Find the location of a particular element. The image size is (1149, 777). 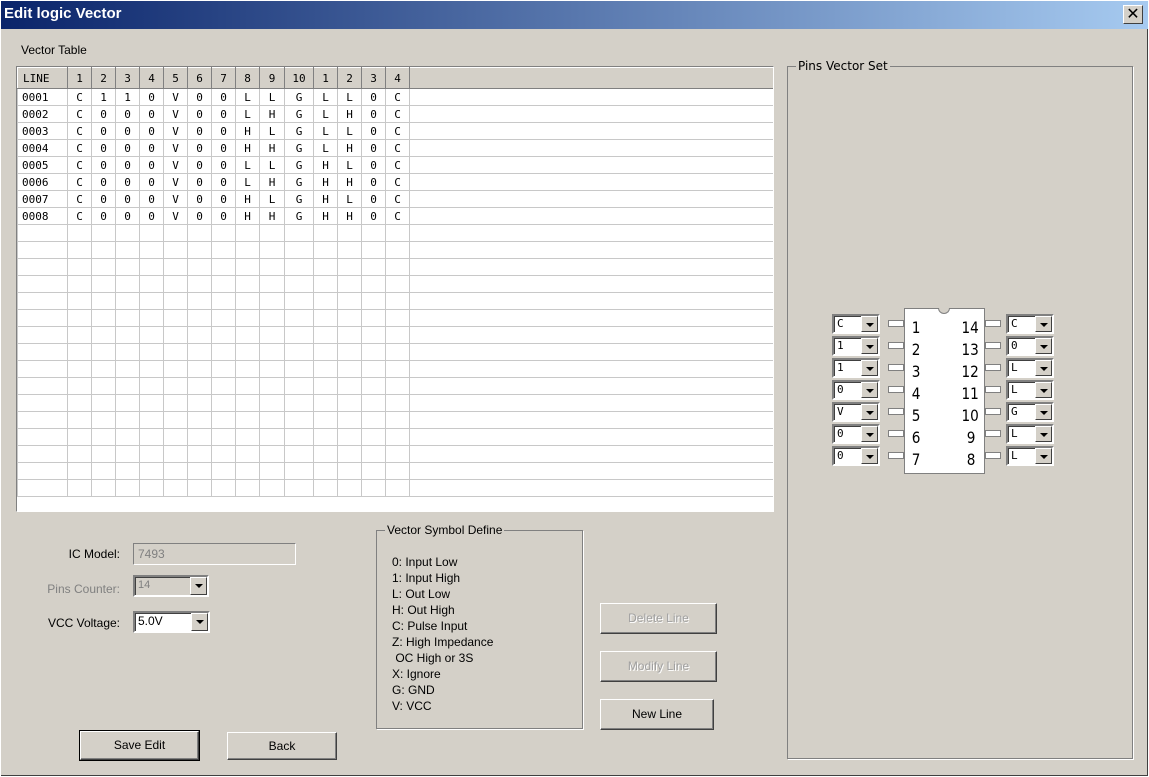

column-header: 7 is located at coordinates (223, 78).